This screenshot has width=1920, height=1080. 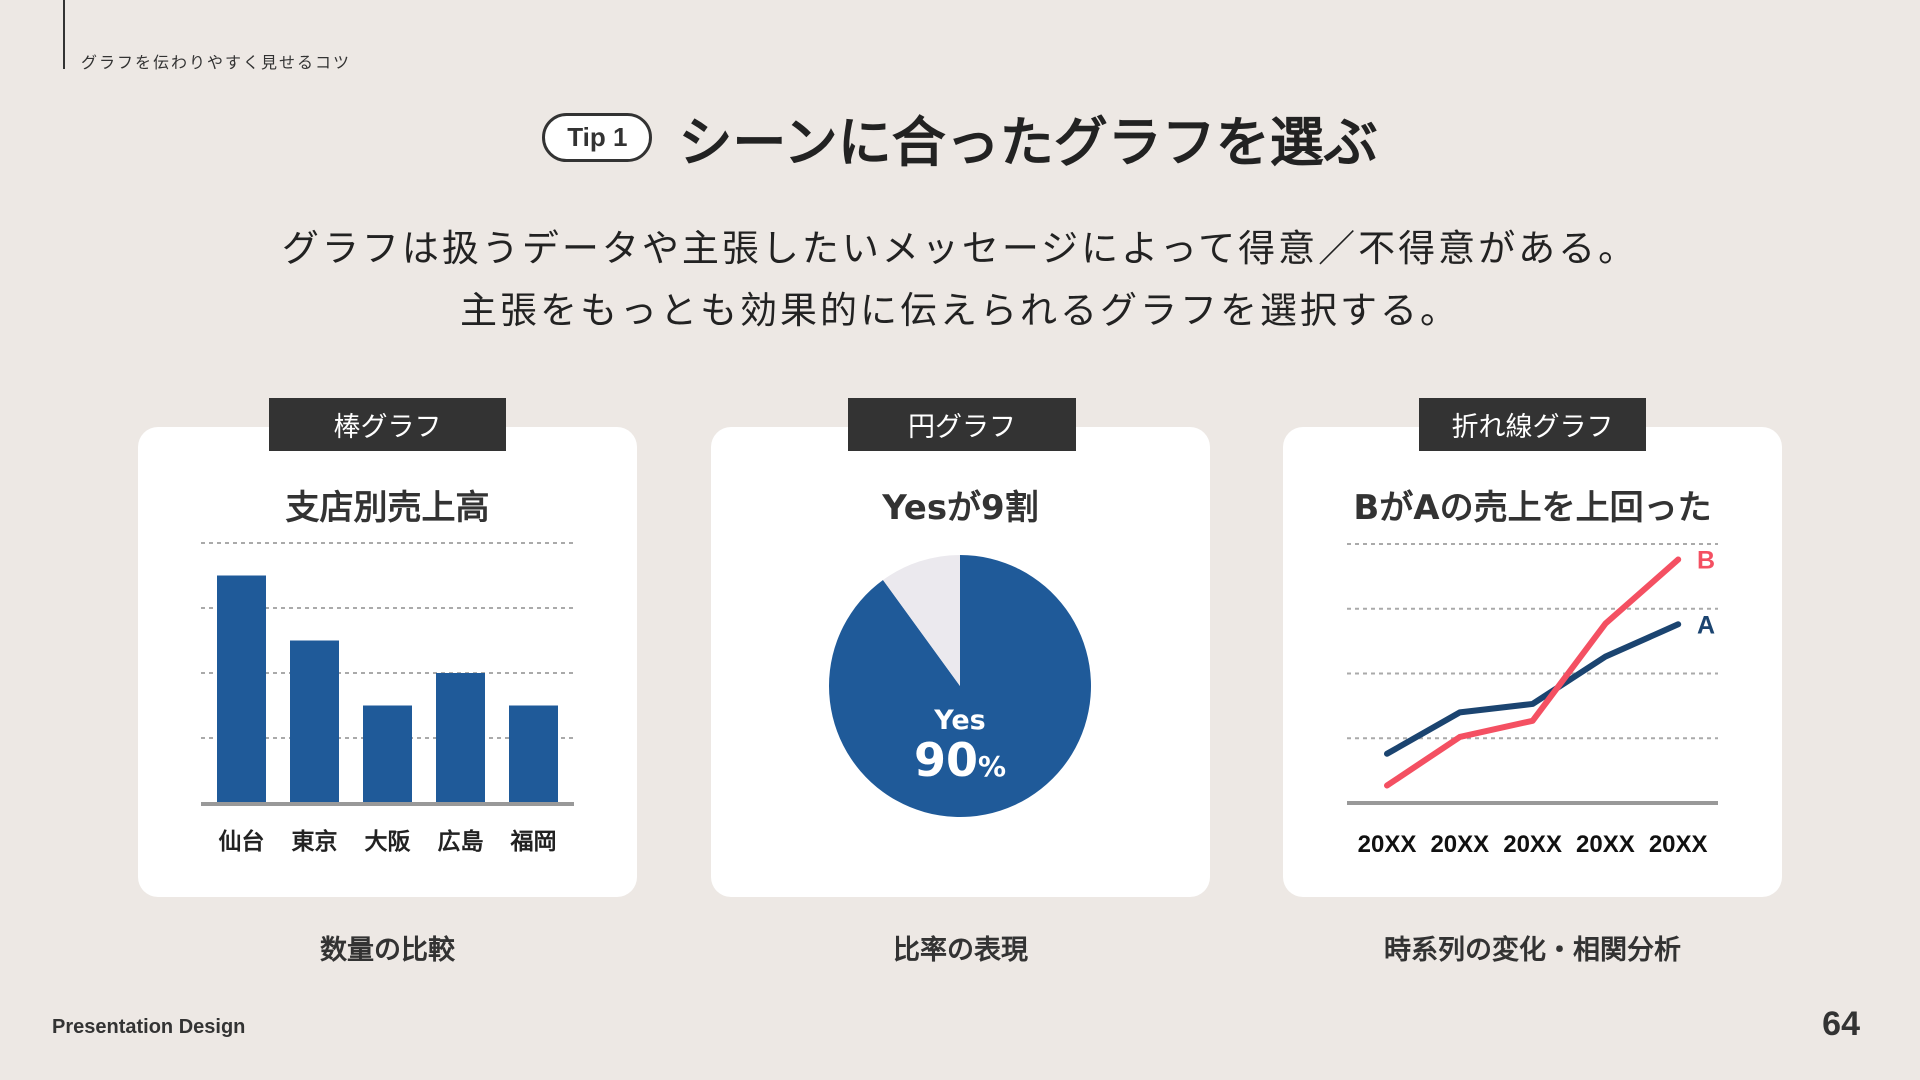 What do you see at coordinates (315, 841) in the screenshot?
I see `x-tick-label: 東京` at bounding box center [315, 841].